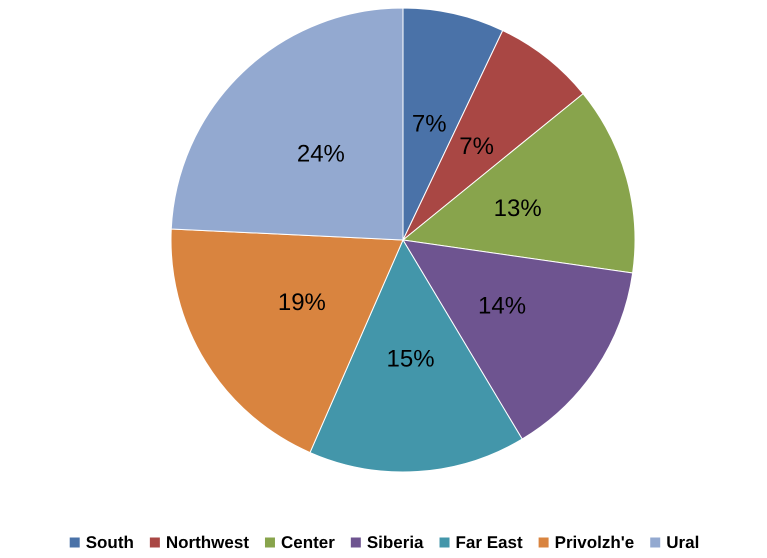 The height and width of the screenshot is (558, 767). Describe the element at coordinates (502, 306) in the screenshot. I see `data-label: 14%` at that location.